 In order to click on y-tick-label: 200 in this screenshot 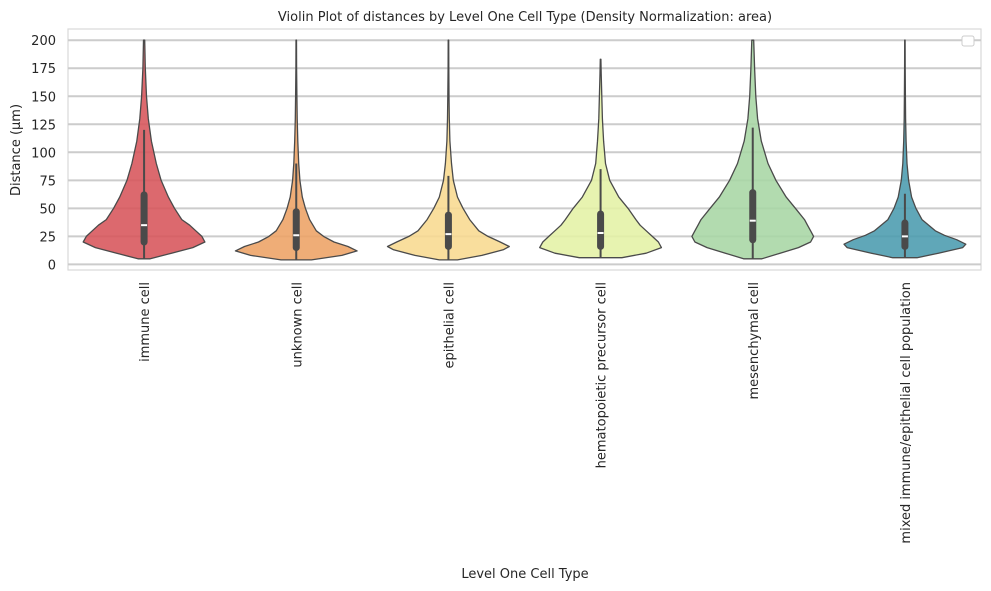, I will do `click(43, 41)`.